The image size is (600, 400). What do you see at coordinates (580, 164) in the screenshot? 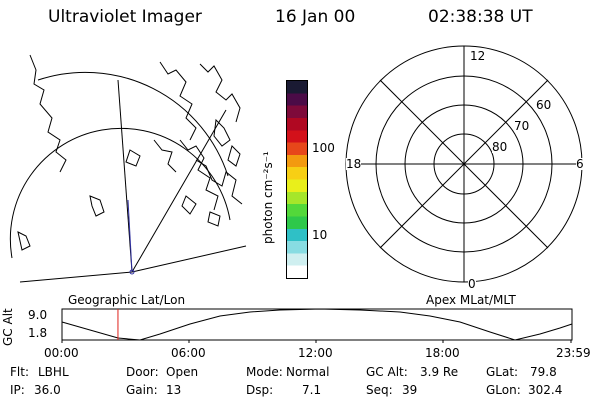
I see `mlt-label-6: 6` at bounding box center [580, 164].